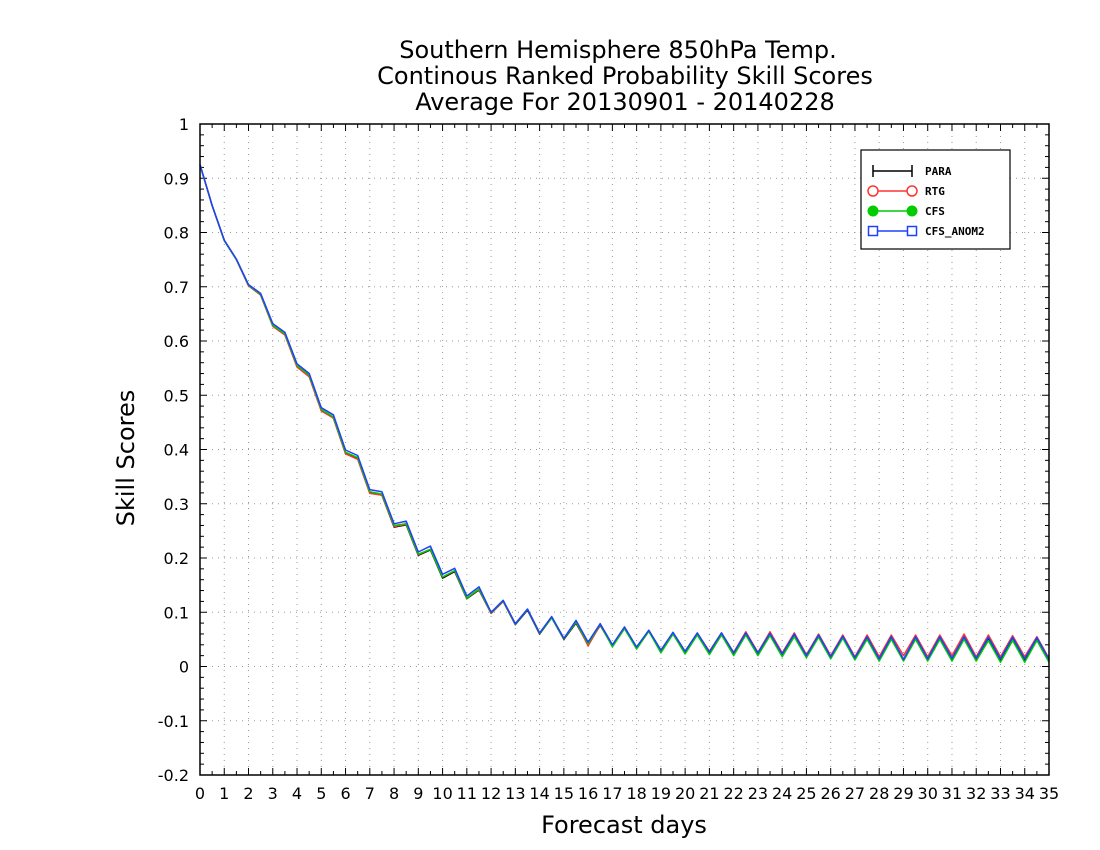 This screenshot has height=850, width=1100. What do you see at coordinates (200, 793) in the screenshot?
I see `x-tick-label: 0` at bounding box center [200, 793].